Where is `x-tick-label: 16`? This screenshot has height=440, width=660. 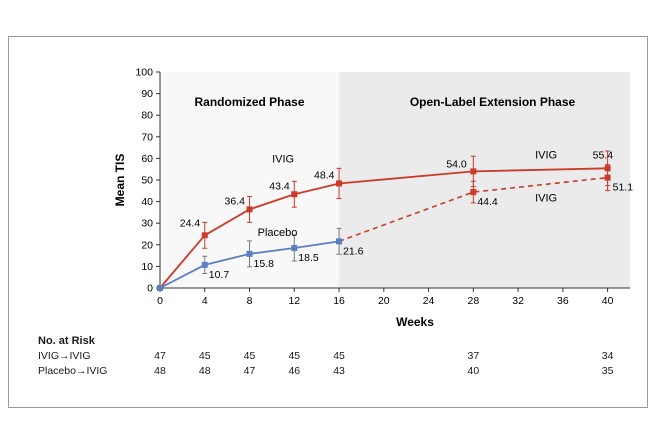 x-tick-label: 16 is located at coordinates (339, 301).